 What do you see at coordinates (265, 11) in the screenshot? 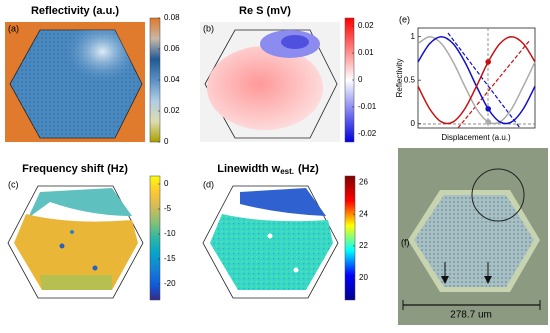
I see `panel-title: Re S (mV)` at bounding box center [265, 11].